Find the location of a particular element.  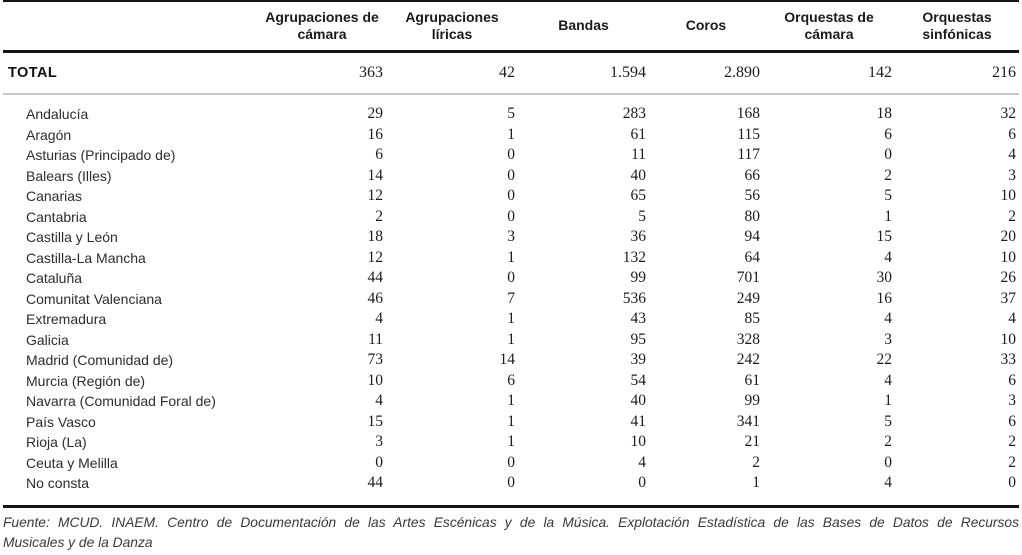

value-cell: 80 is located at coordinates (752, 216).